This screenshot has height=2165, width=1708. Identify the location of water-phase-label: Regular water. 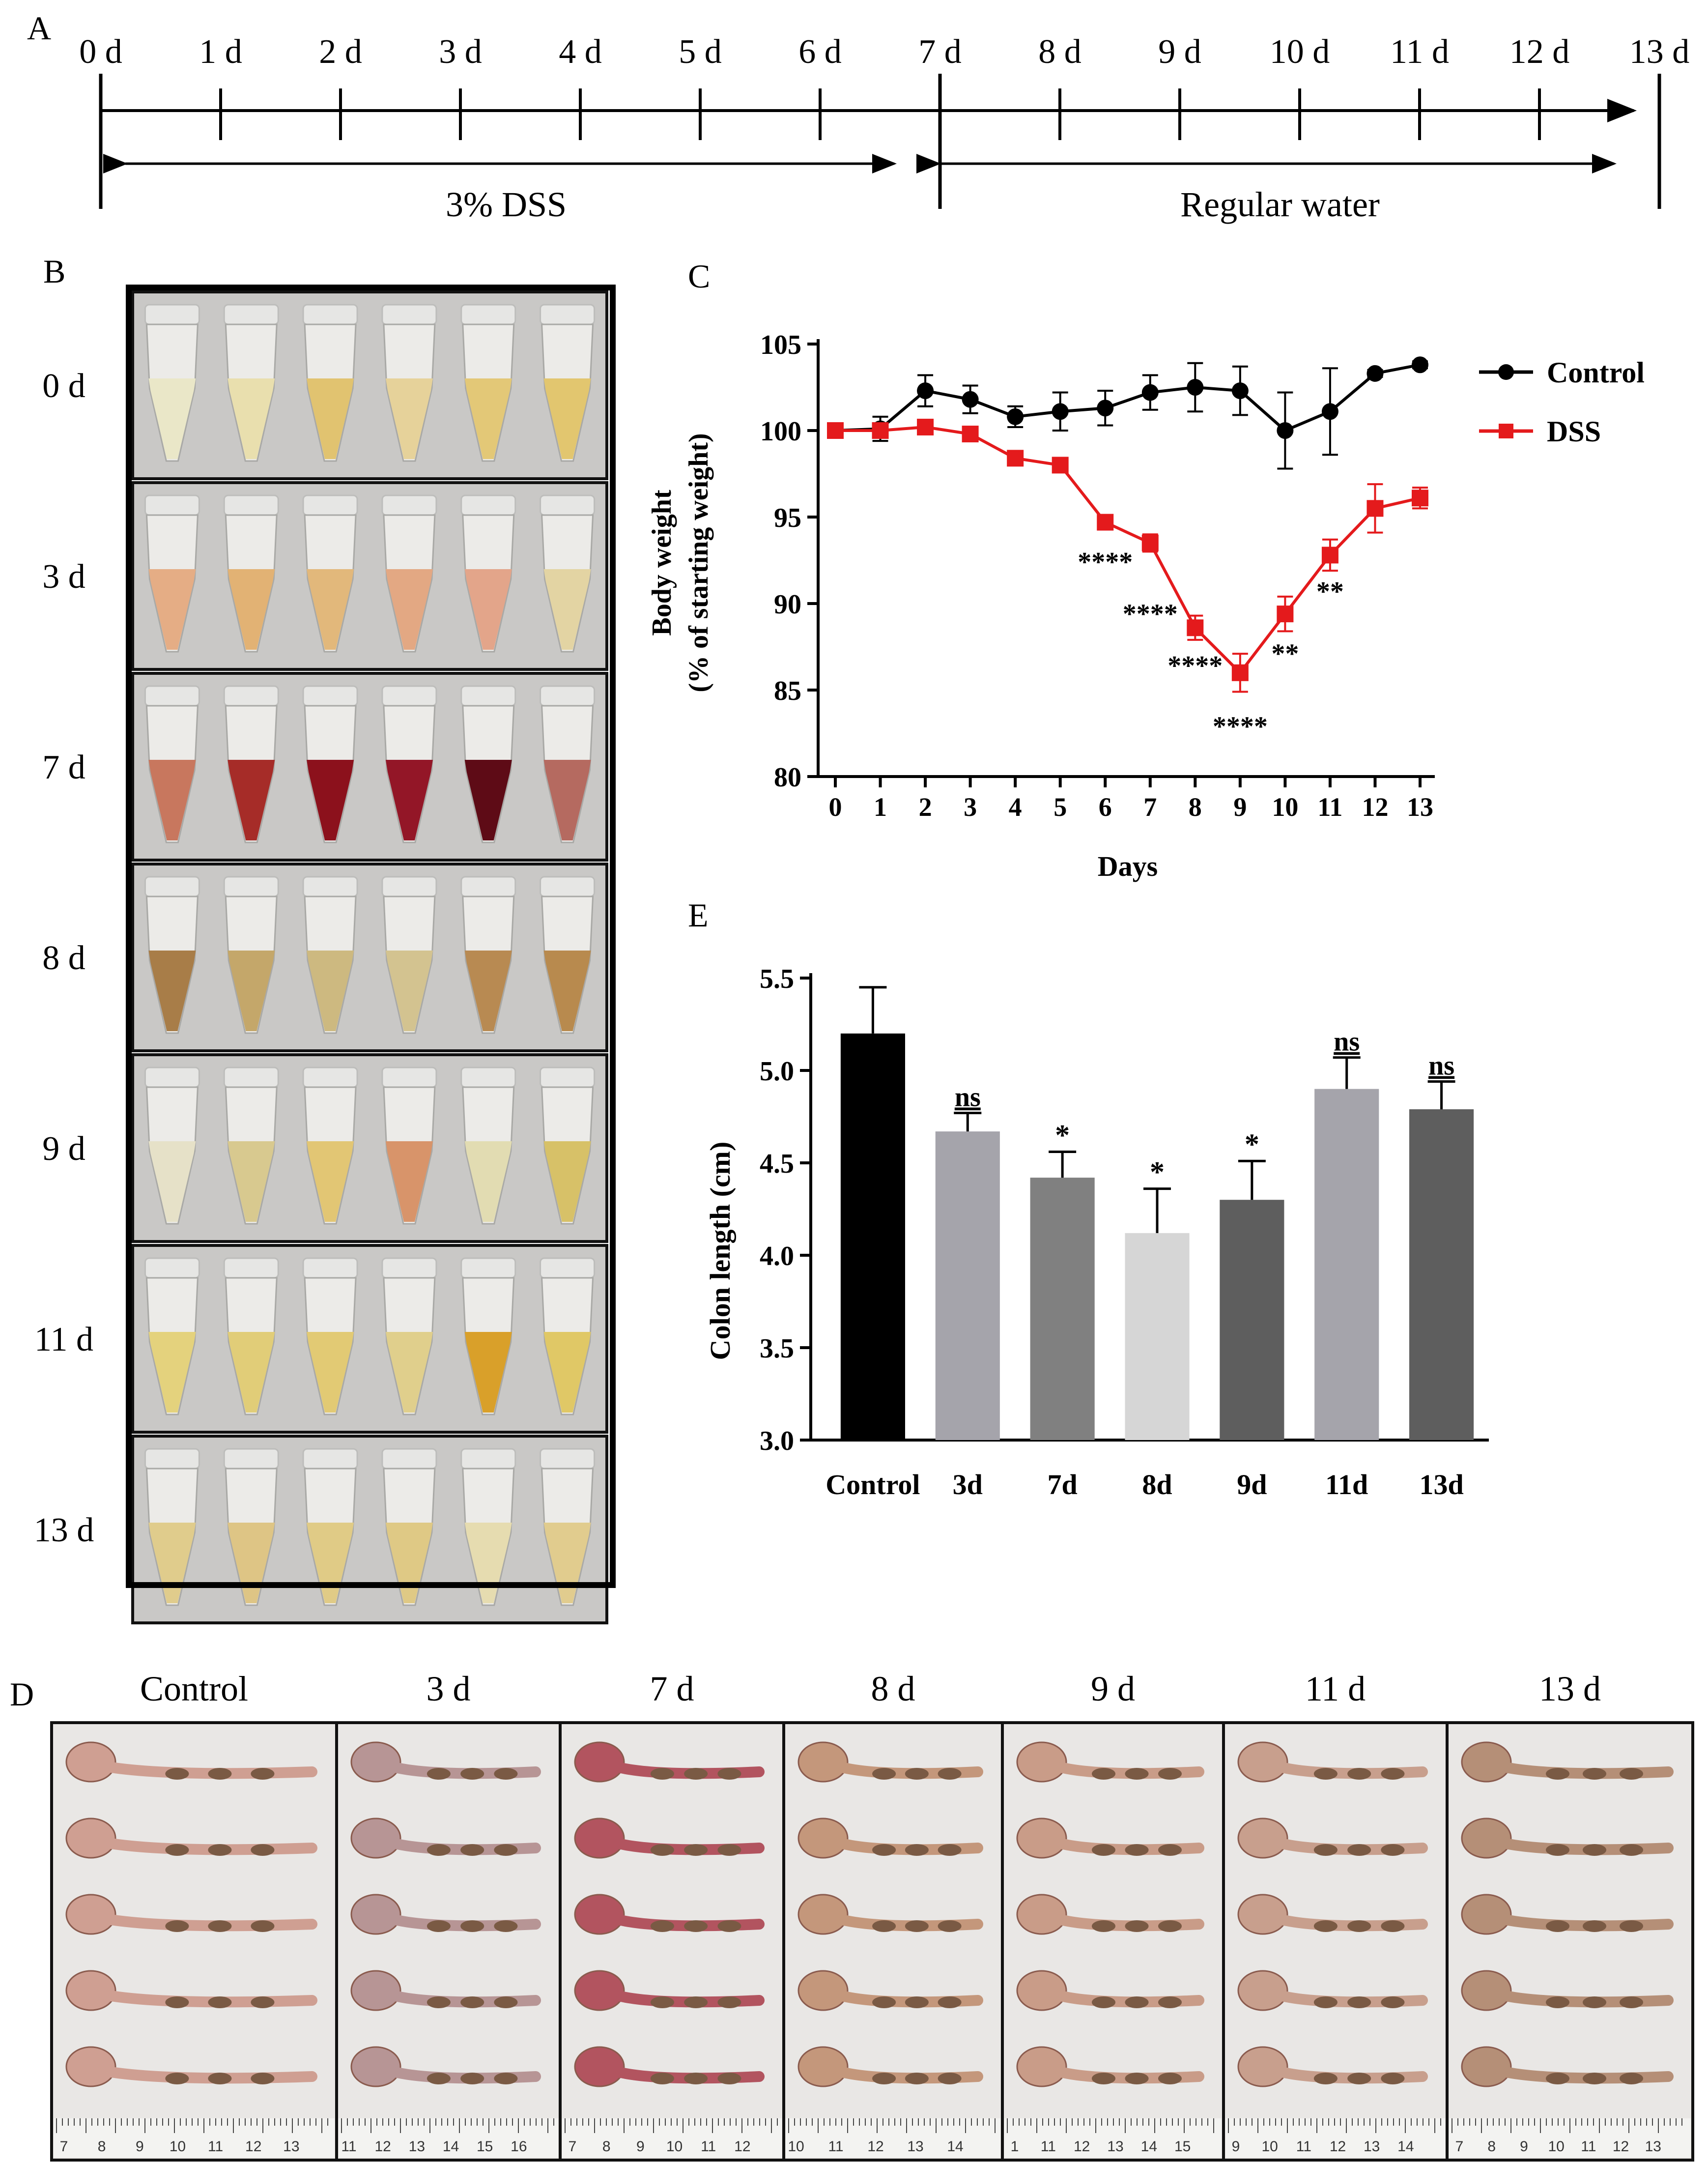
(1280, 205).